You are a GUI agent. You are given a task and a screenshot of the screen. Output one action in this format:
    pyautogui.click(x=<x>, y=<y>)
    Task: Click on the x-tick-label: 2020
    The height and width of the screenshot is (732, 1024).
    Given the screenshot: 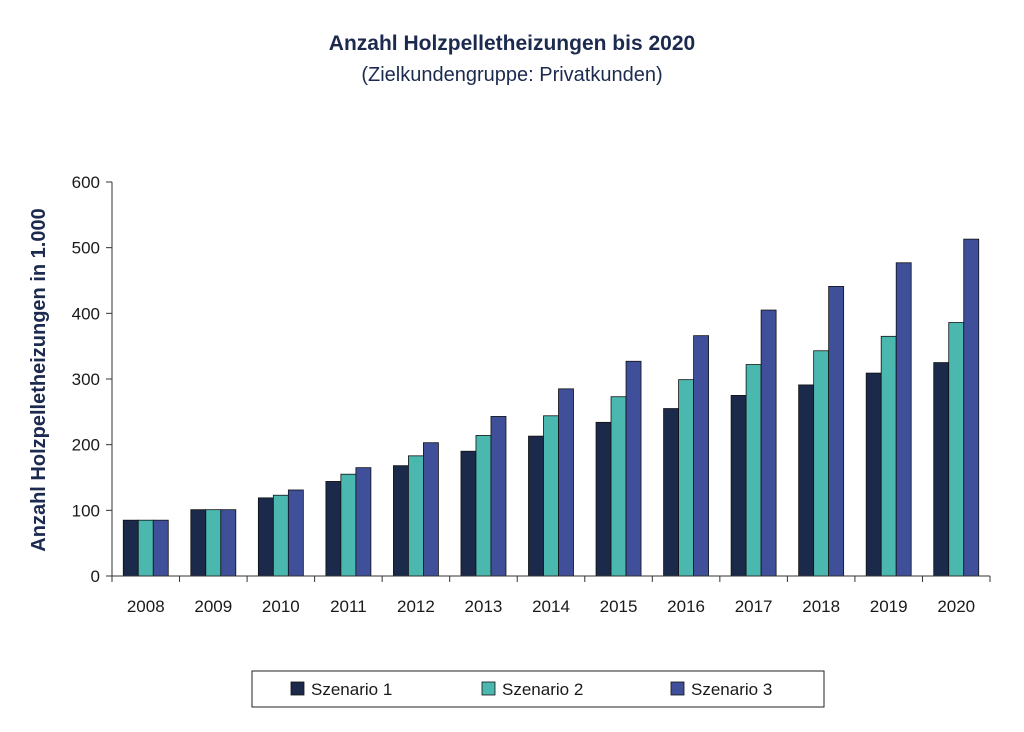 What is the action you would take?
    pyautogui.click(x=956, y=606)
    